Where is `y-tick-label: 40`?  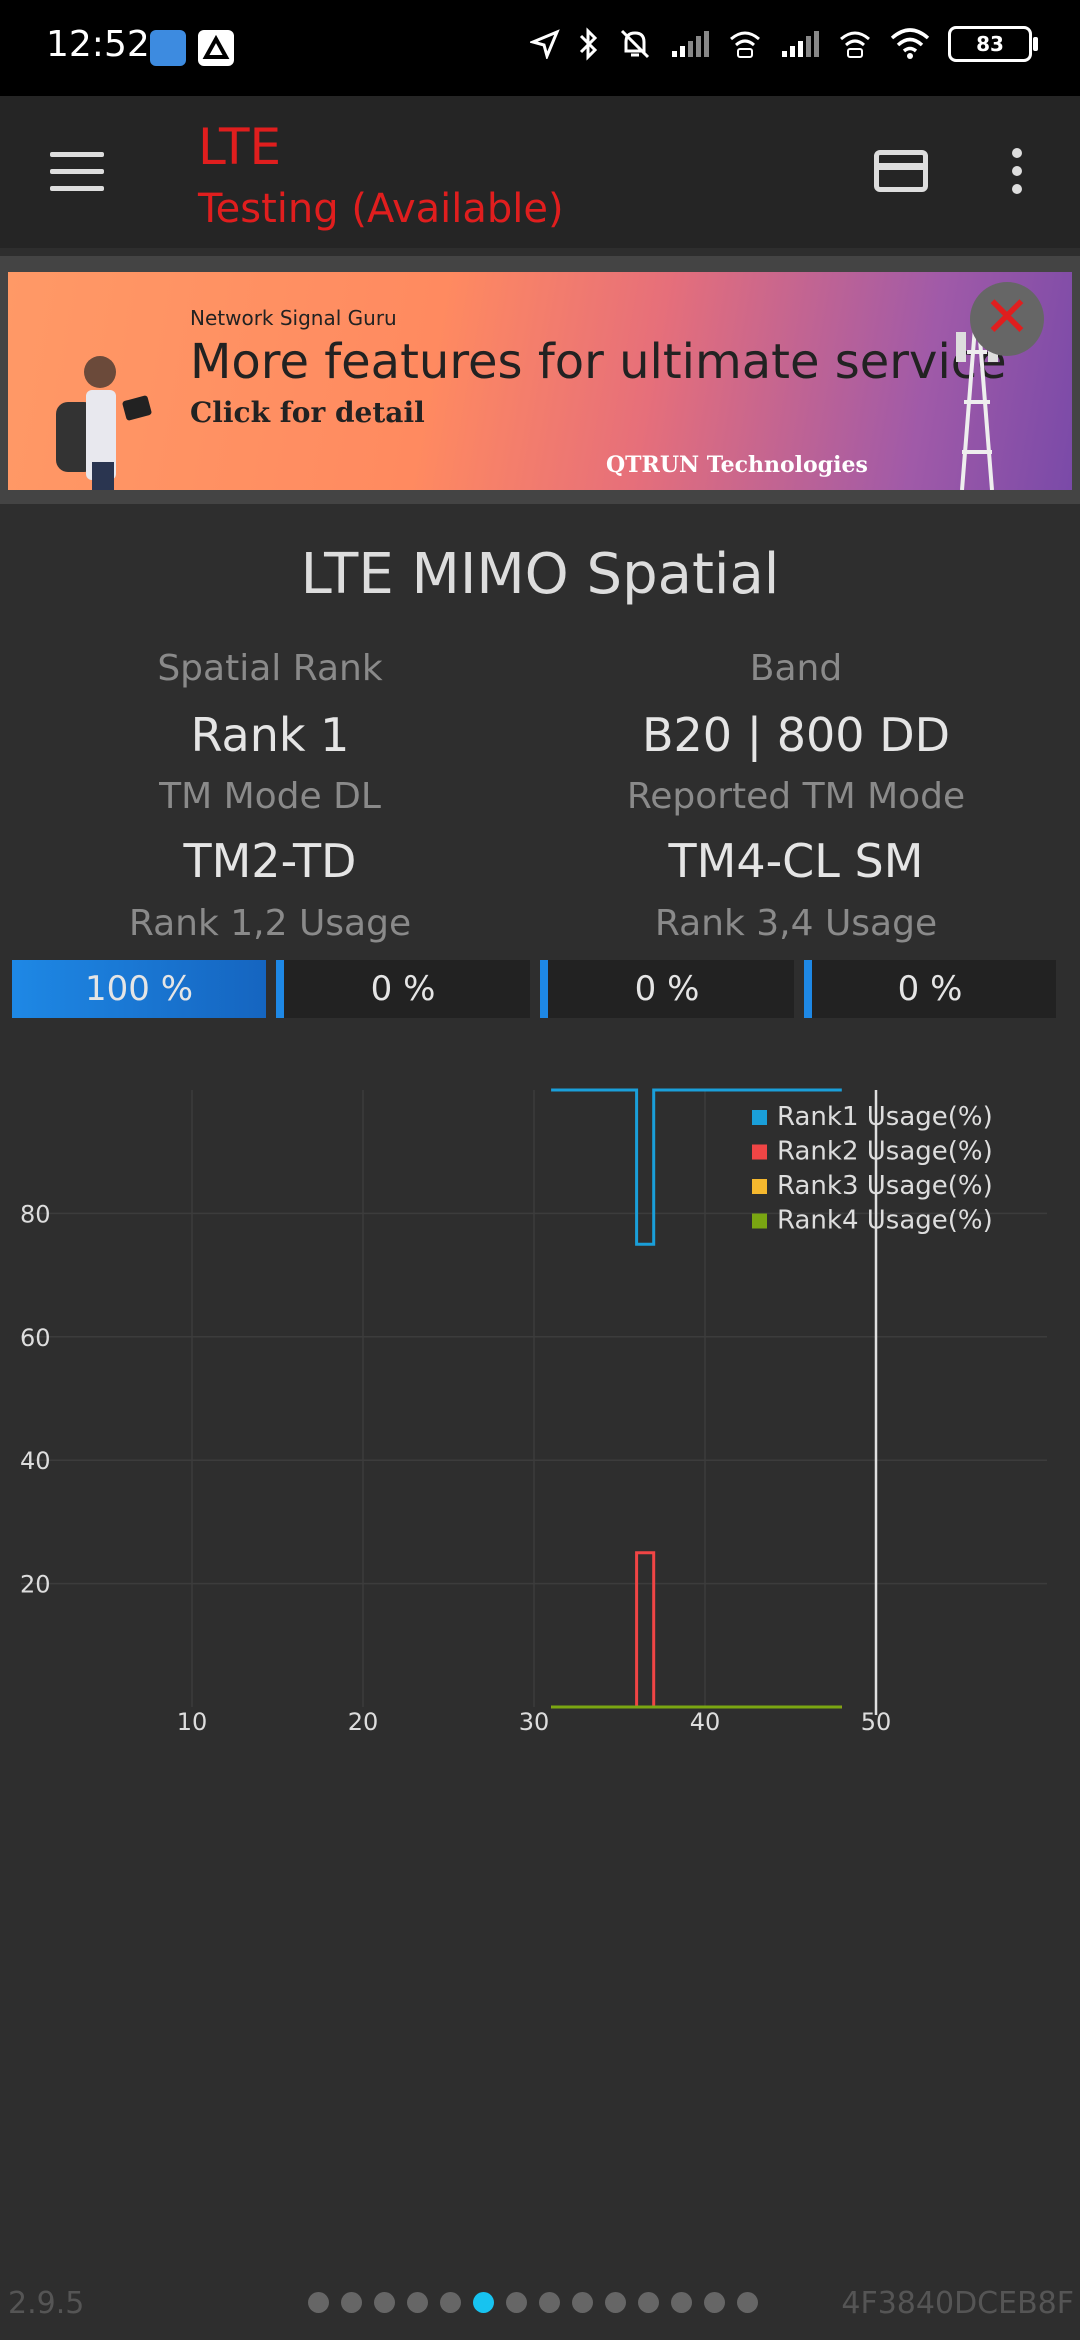 y-tick-label: 40 is located at coordinates (35, 1461).